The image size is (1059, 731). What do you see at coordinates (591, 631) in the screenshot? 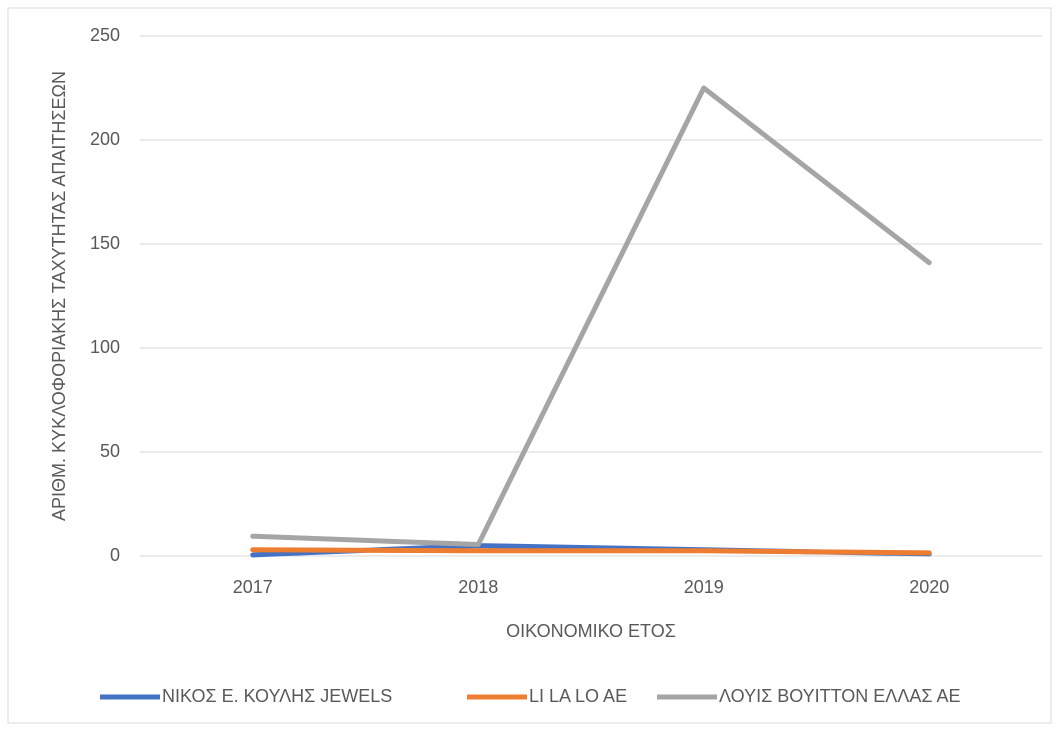
I see `x-axis-label: ΟΙΚΟΝΟΜΙΚΟ ΕΤΟΣ` at bounding box center [591, 631].